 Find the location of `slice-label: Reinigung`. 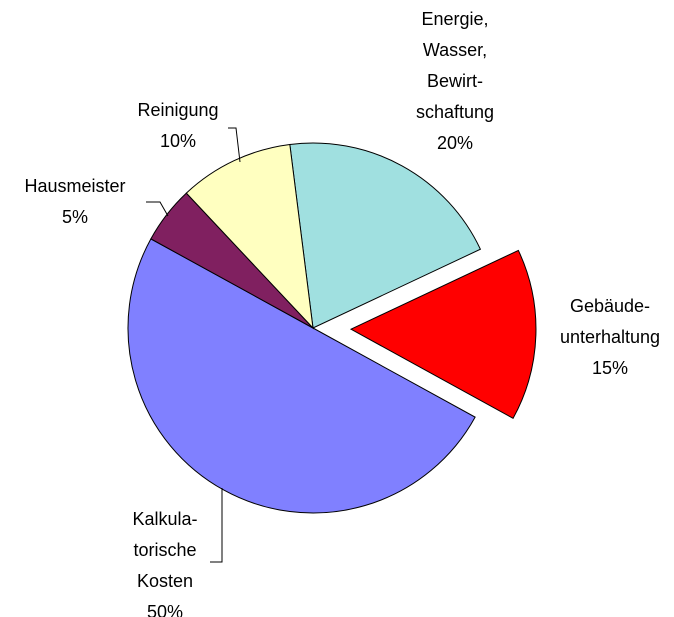

slice-label: Reinigung is located at coordinates (177, 110).